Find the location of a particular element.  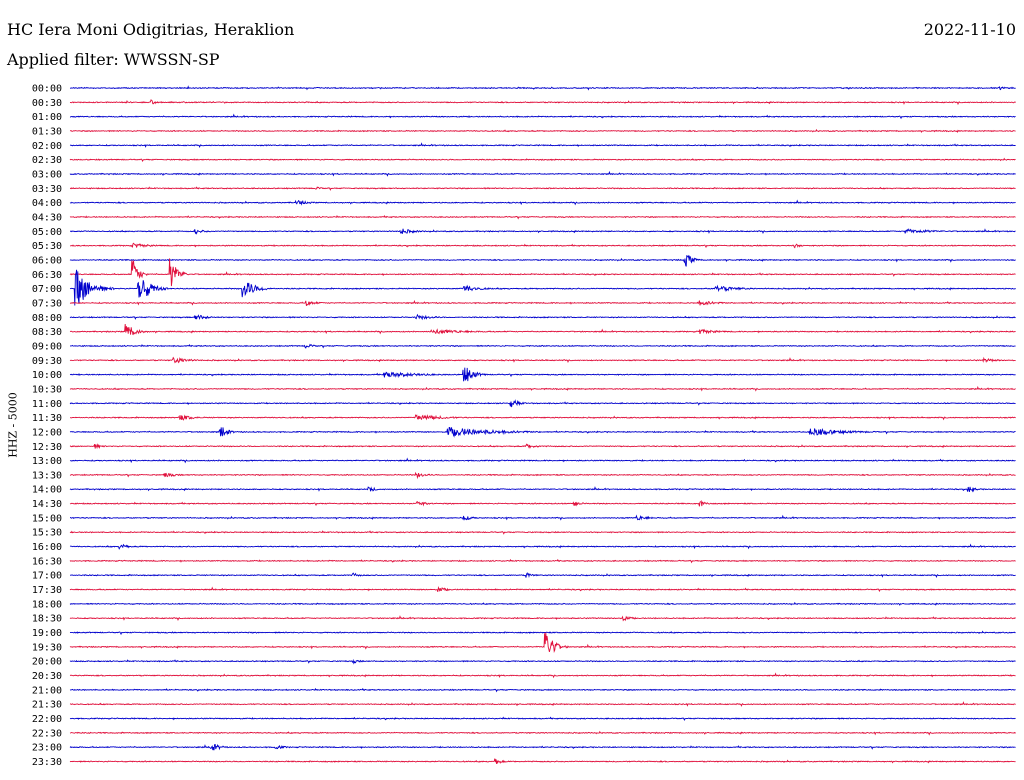

row-time-label: 20:30 is located at coordinates (47, 676).